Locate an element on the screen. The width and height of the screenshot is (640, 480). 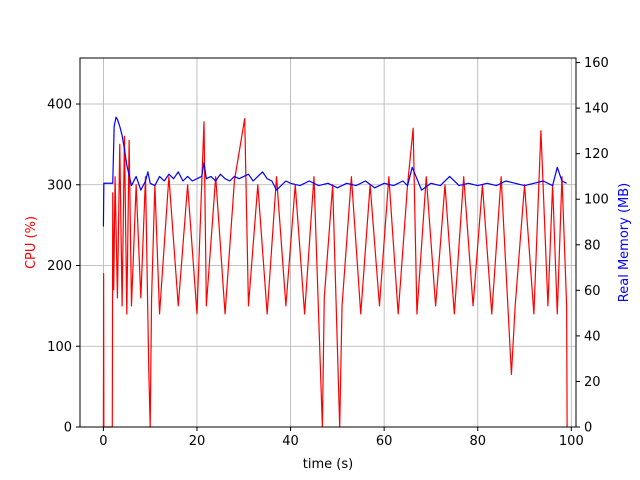
x-tick-label: 80 is located at coordinates (477, 441).